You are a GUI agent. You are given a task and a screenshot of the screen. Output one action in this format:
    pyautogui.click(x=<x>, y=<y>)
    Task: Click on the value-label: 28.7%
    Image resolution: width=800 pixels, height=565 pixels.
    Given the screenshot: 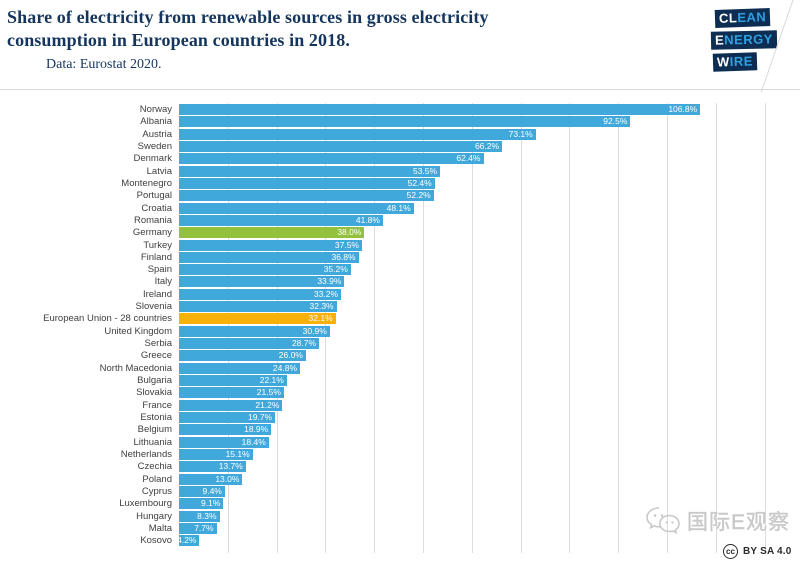 What is the action you would take?
    pyautogui.click(x=304, y=343)
    